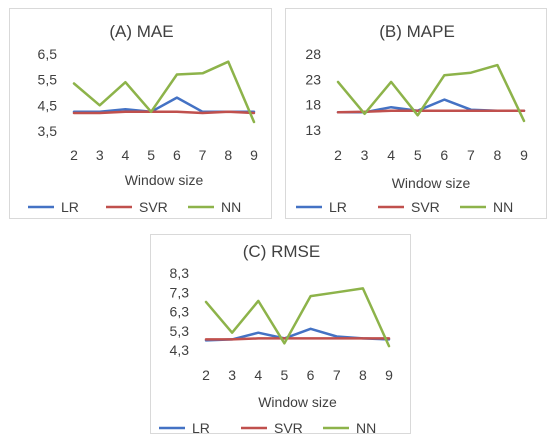  Describe the element at coordinates (141, 31) in the screenshot. I see `chart-title-mae: (A) MAE` at that location.